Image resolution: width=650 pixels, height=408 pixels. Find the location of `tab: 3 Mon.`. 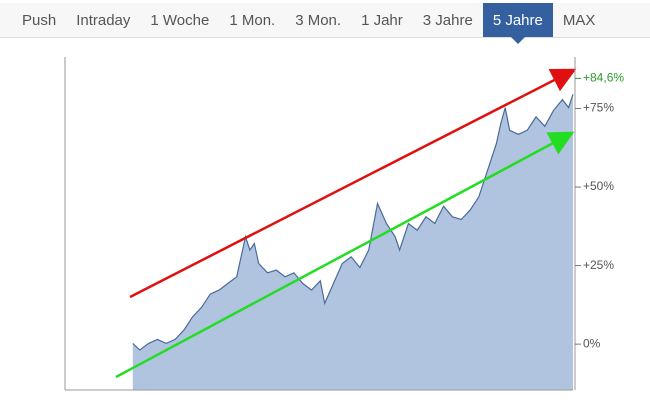

tab: 3 Mon. is located at coordinates (318, 20).